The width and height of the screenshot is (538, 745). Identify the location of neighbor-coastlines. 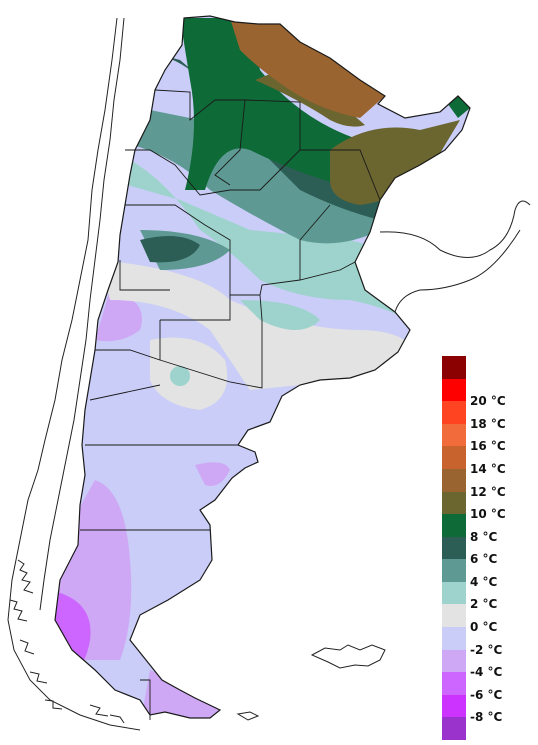
(455, 256).